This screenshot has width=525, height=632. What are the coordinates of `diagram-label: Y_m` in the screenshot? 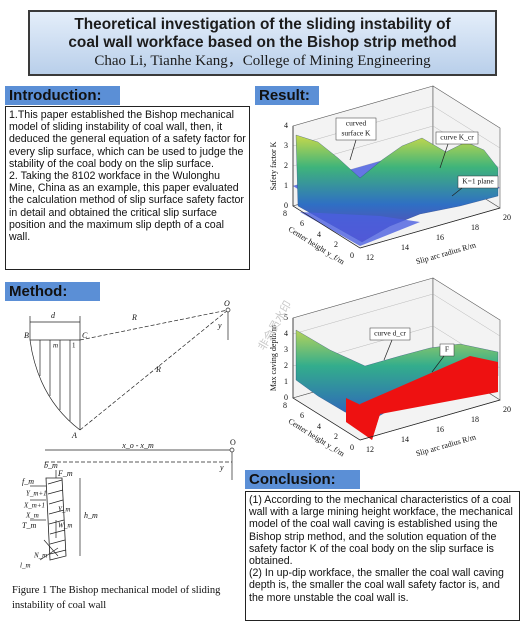 It's located at (64, 510).